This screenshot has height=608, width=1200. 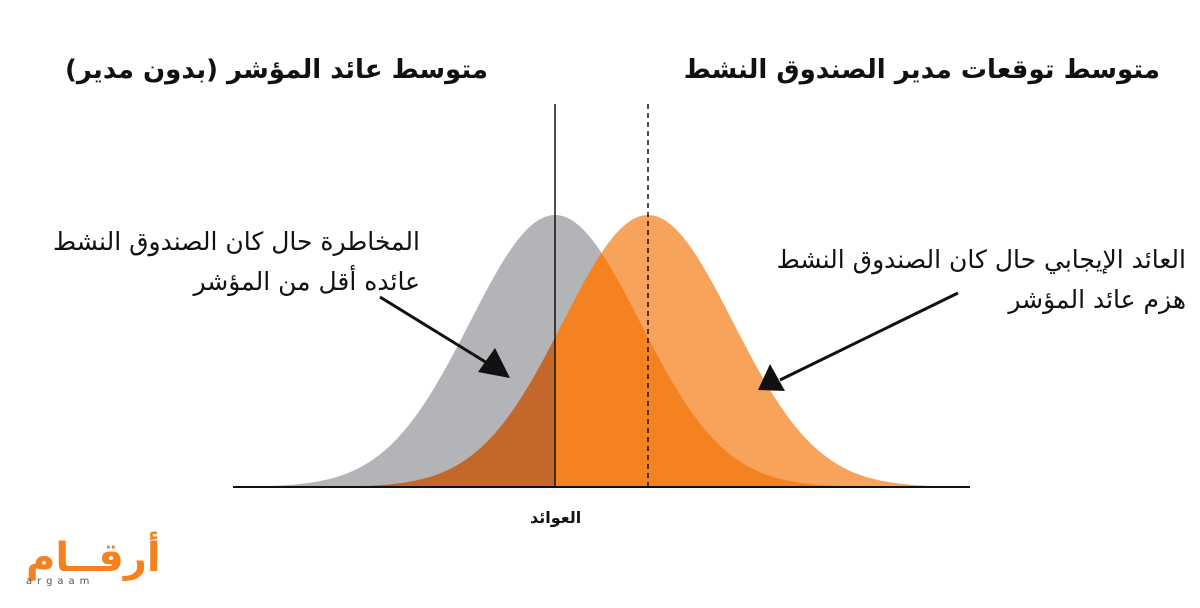 What do you see at coordinates (921, 70) in the screenshot?
I see `fund-expectation-title: متوسط توقعات مدير الصندوق النشط` at bounding box center [921, 70].